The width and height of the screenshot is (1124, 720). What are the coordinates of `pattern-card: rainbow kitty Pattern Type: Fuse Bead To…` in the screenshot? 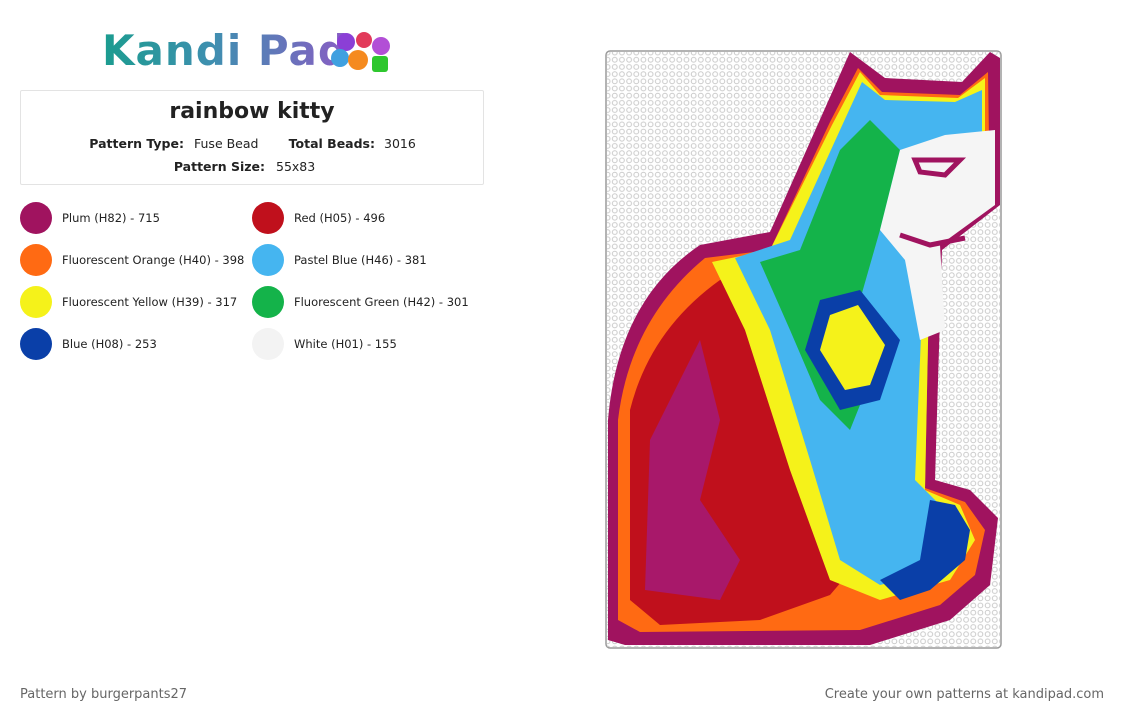 It's located at (252, 137).